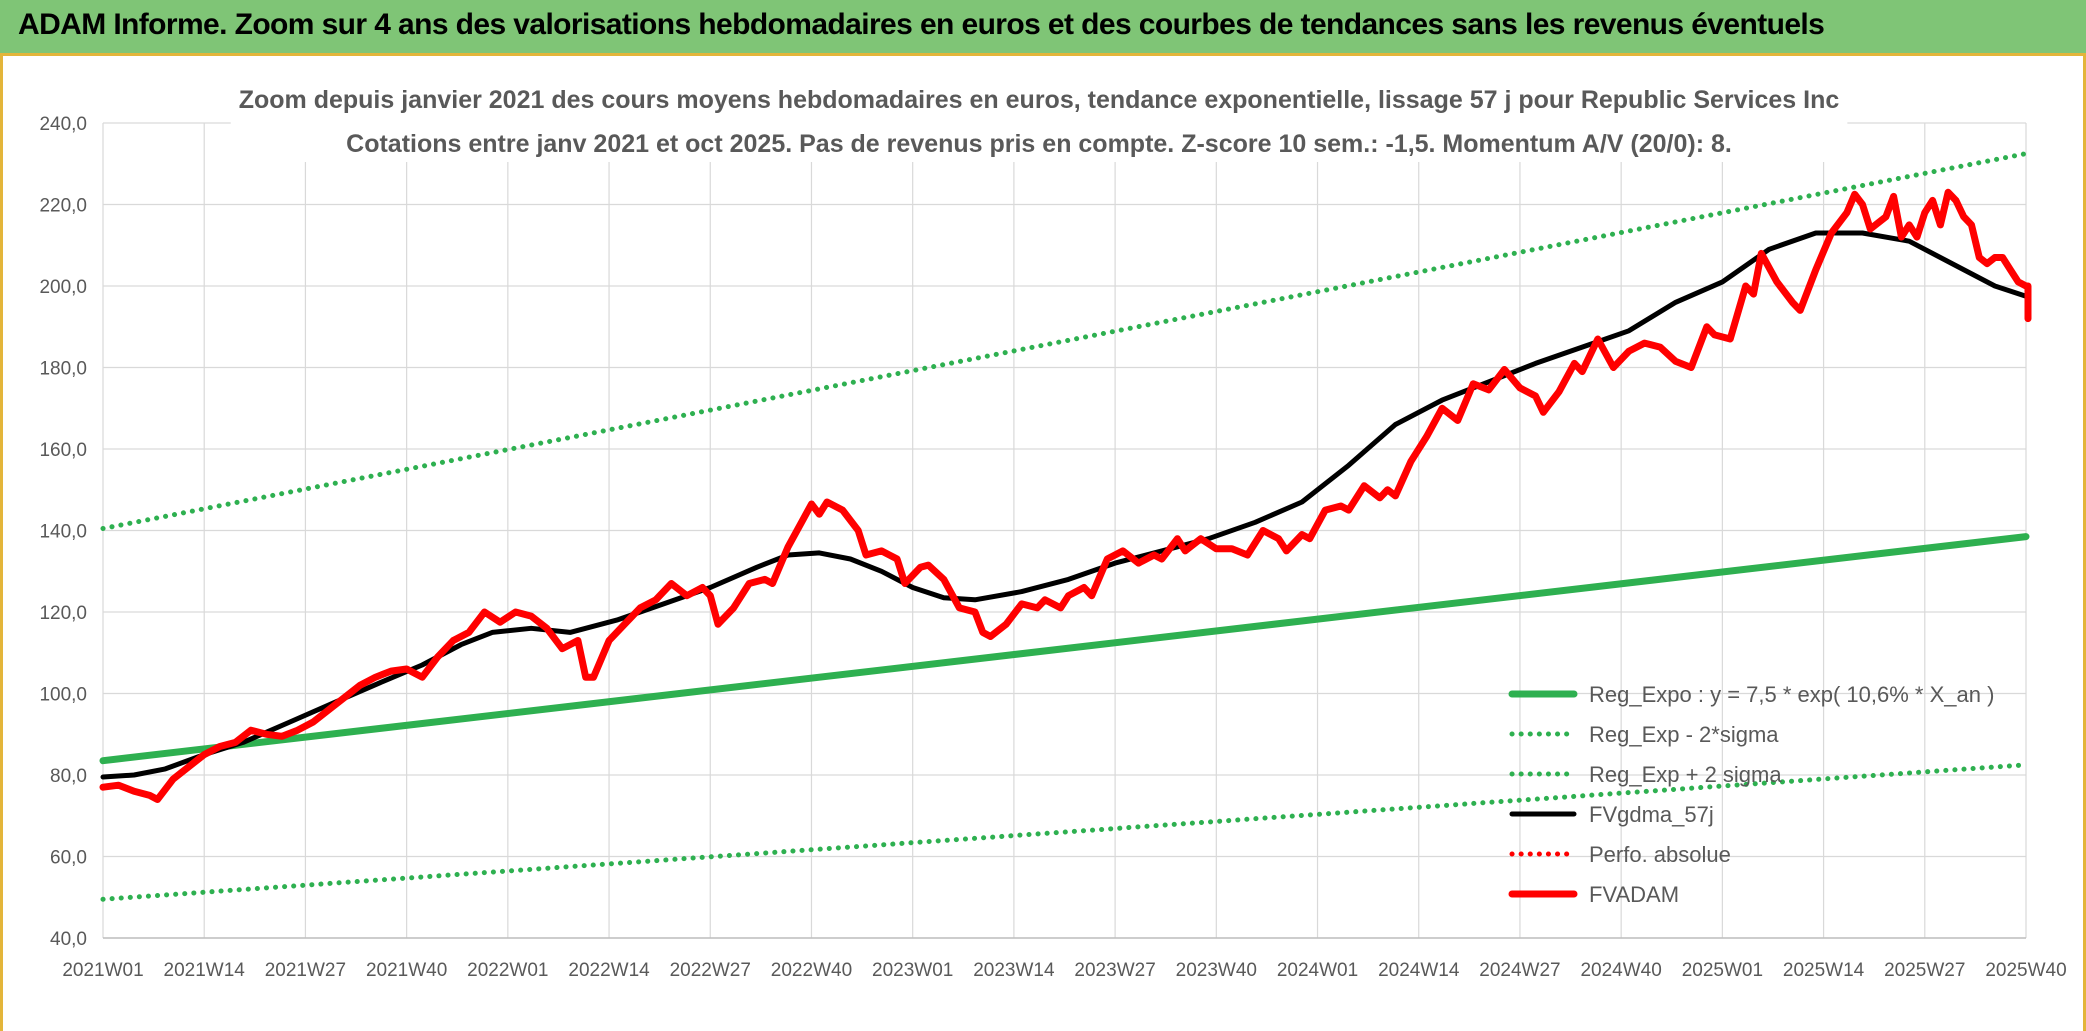  What do you see at coordinates (1651, 814) in the screenshot?
I see `legend-label: FVgdma_57j` at bounding box center [1651, 814].